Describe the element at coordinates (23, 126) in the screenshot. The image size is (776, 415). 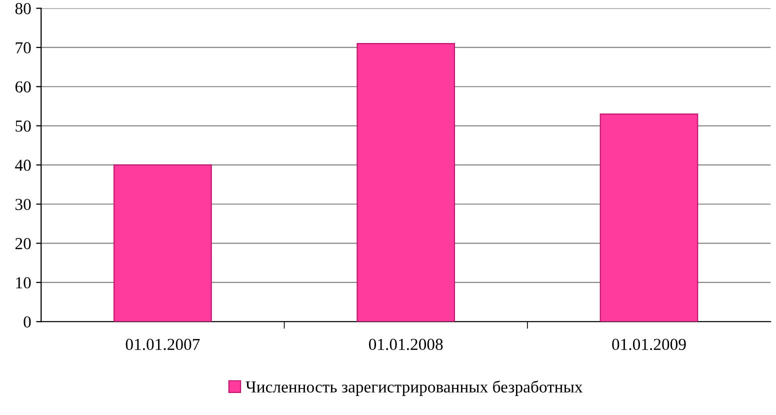
I see `y-tick-label: 50` at that location.